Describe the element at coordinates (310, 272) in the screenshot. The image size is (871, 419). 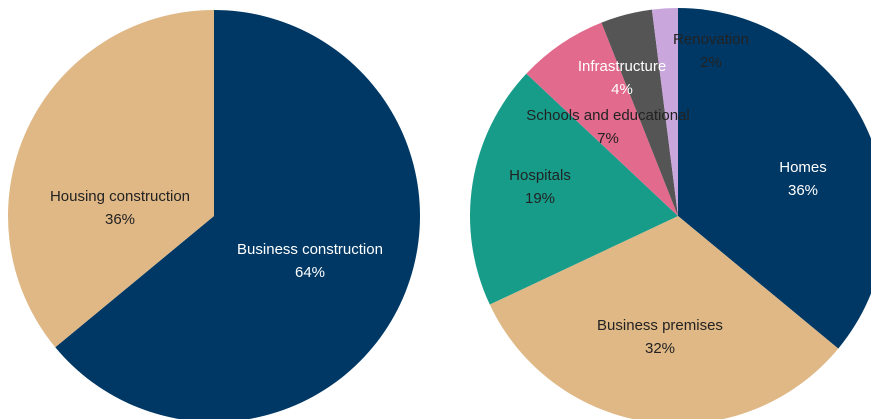
I see `slice-value-business-construction: 64%` at that location.